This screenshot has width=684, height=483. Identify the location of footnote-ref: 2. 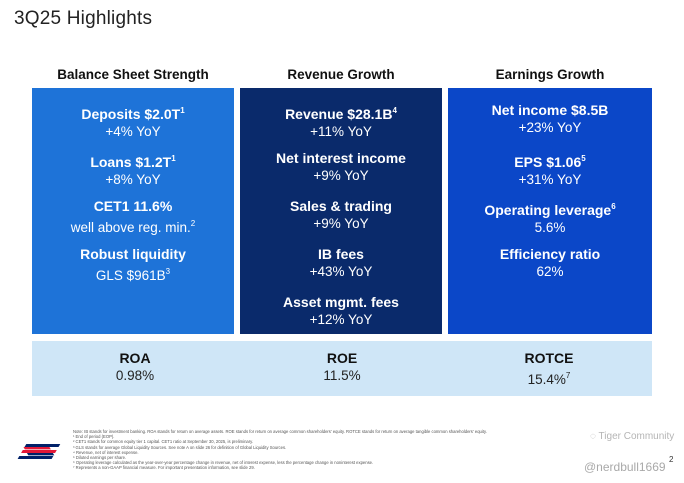
(193, 223).